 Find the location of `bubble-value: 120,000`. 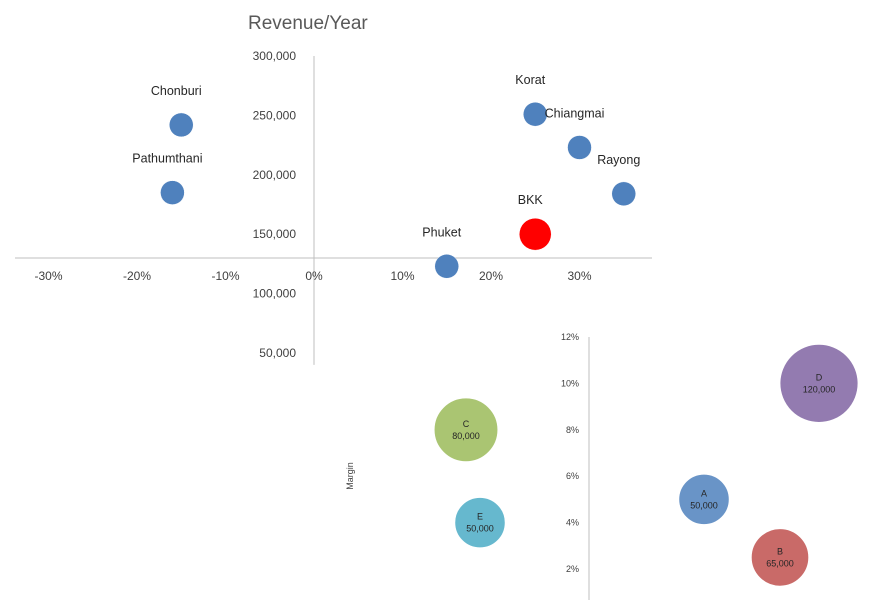

bubble-value: 120,000 is located at coordinates (819, 389).